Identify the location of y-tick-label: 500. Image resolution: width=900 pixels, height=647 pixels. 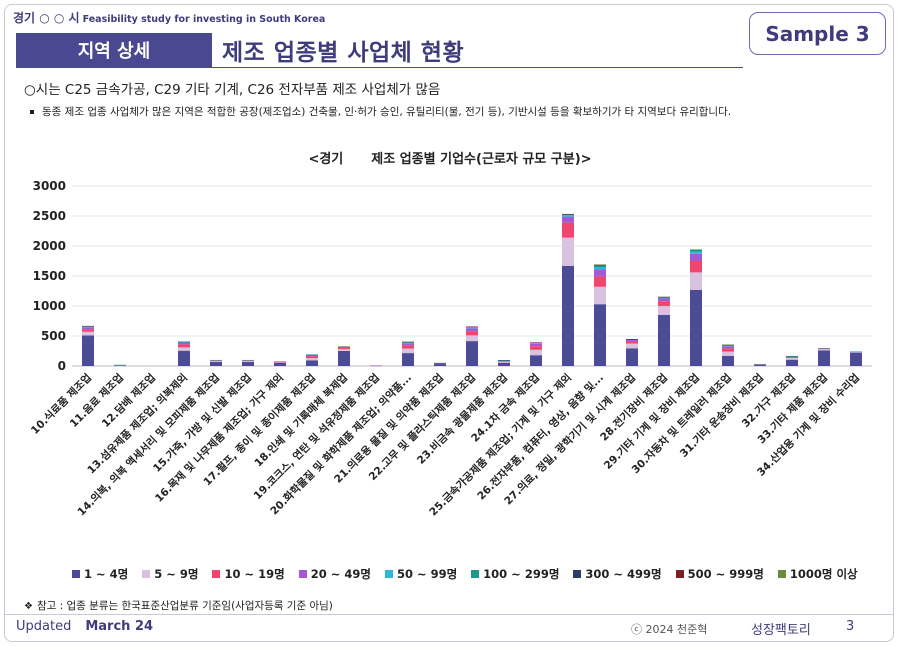
(53, 336).